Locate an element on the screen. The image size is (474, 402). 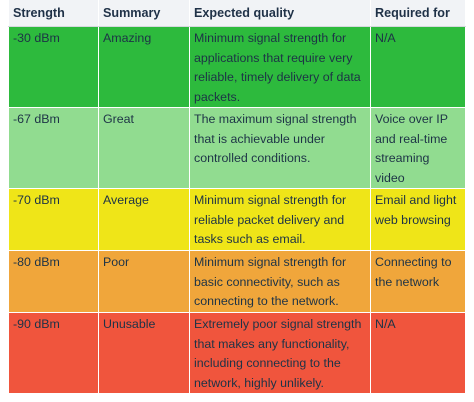
header-required-for: Required for is located at coordinates (418, 13).